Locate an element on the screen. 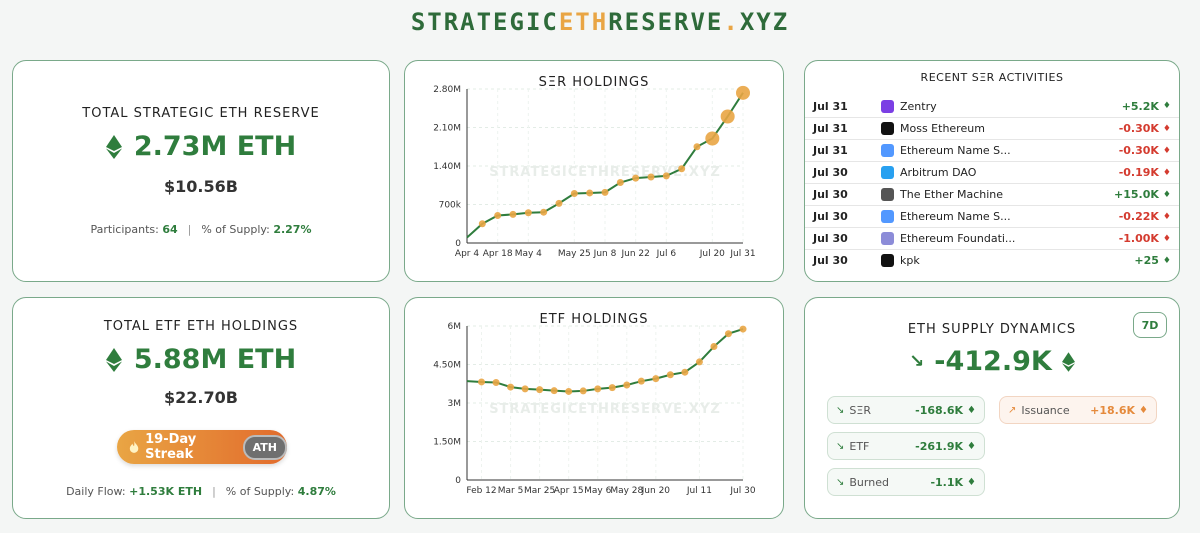 The width and height of the screenshot is (1200, 533). x-tick-label: Mar 5 is located at coordinates (511, 491).